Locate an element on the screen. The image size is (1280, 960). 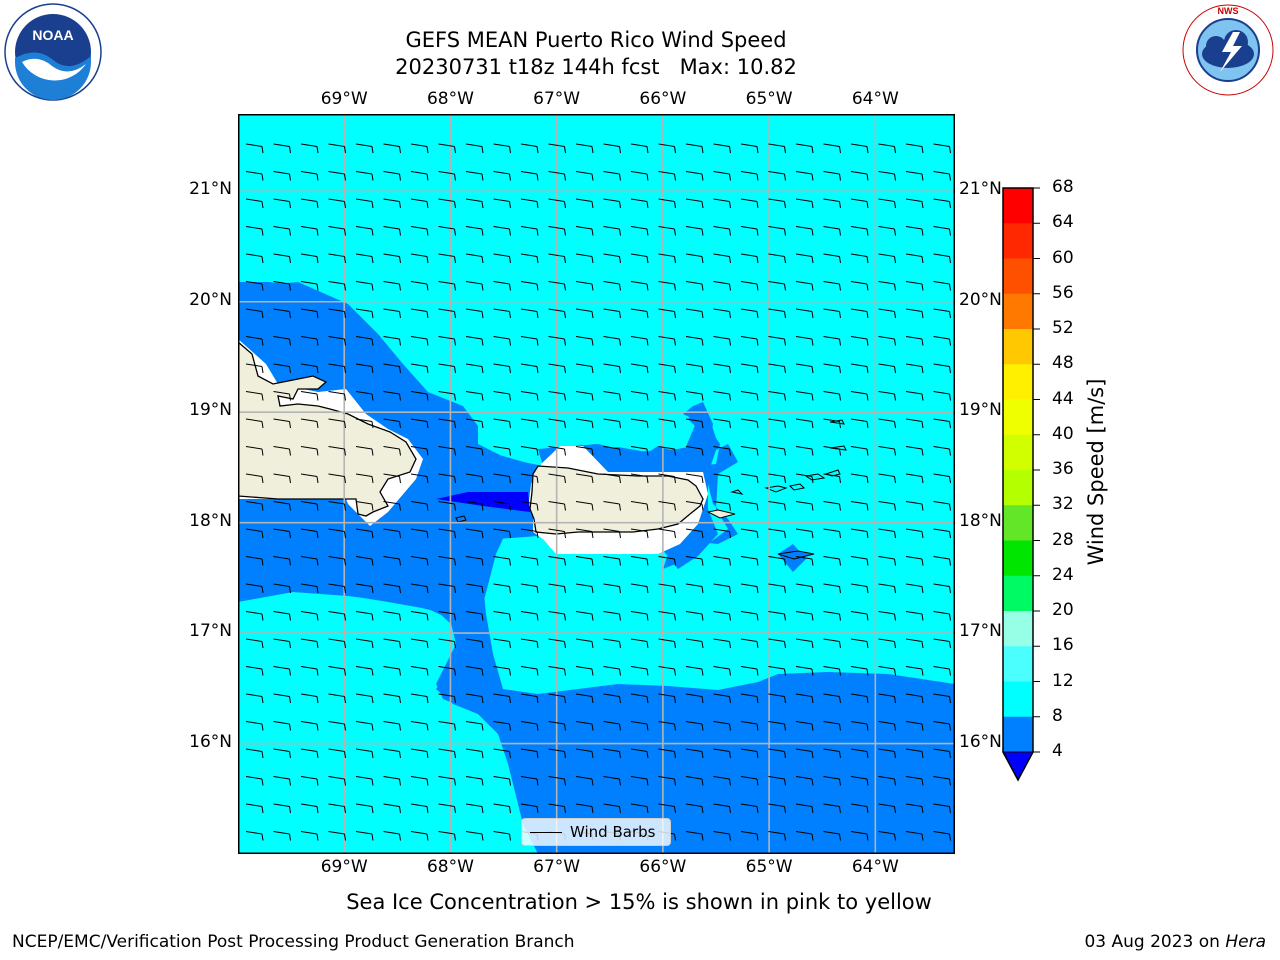
lon-label-bottom: 66°W is located at coordinates (663, 867).